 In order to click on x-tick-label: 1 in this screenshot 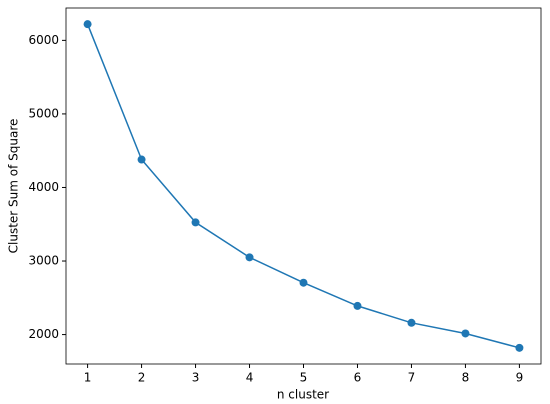, I will do `click(88, 378)`.